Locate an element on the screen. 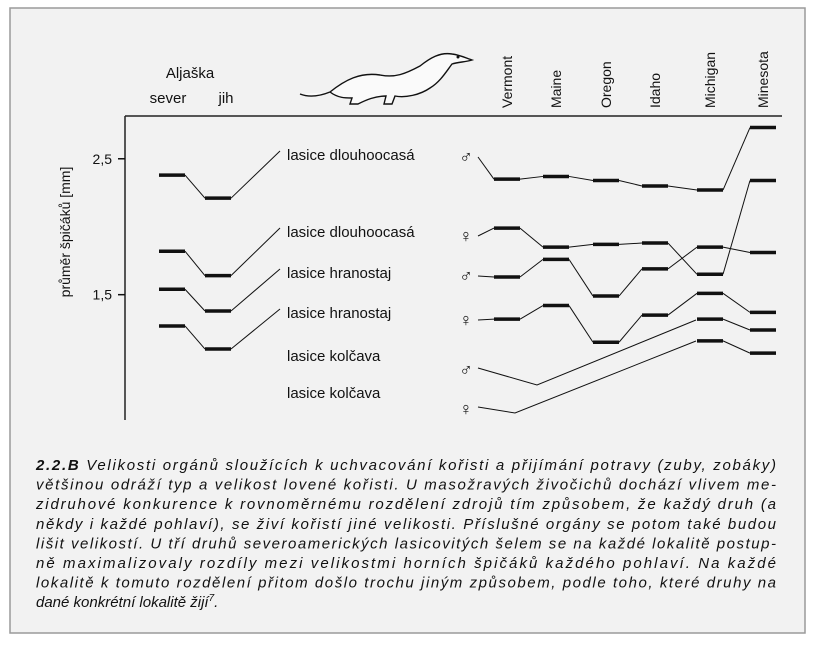 The image size is (816, 649). y-tick-label: 1,5 is located at coordinates (103, 295).